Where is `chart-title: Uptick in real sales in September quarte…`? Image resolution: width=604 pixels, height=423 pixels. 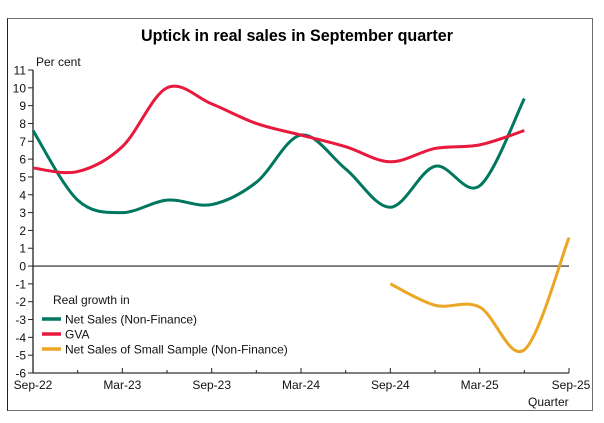
chart-title: Uptick in real sales in September quarte… is located at coordinates (297, 36).